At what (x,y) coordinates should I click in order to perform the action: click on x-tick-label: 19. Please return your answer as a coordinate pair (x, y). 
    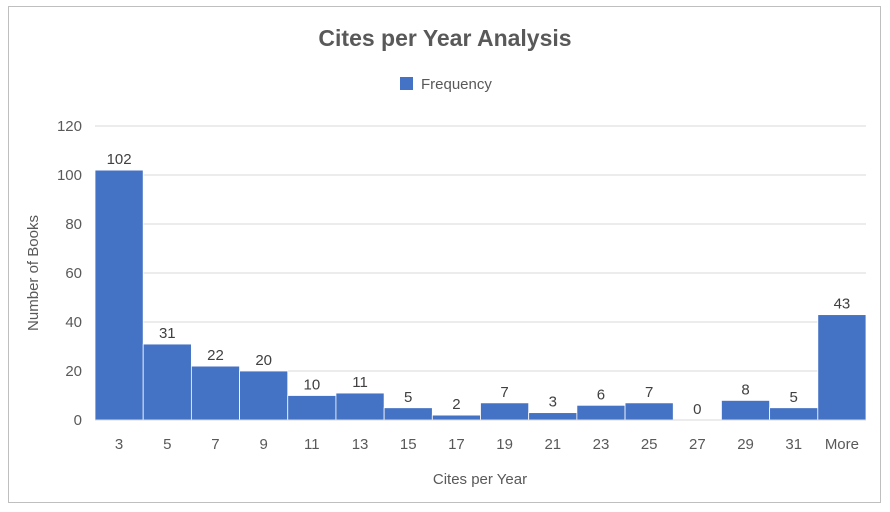
    Looking at the image, I should click on (504, 444).